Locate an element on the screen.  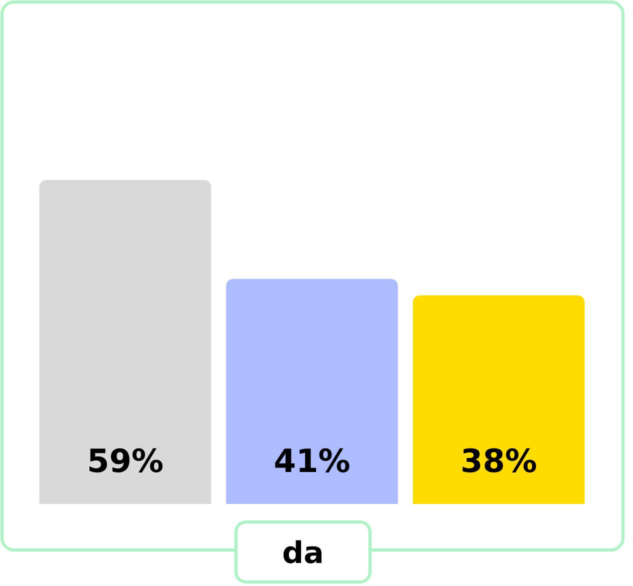
data-label: 41% is located at coordinates (312, 461).